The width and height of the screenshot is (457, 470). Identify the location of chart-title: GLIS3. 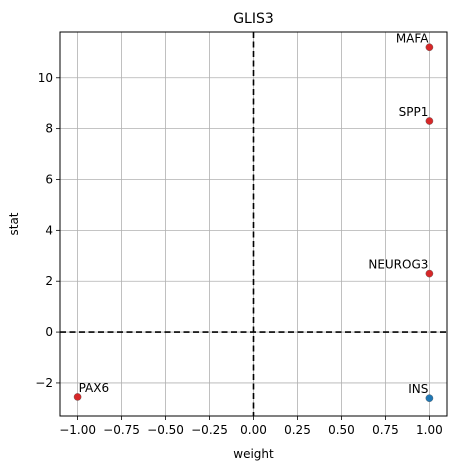
(253, 19).